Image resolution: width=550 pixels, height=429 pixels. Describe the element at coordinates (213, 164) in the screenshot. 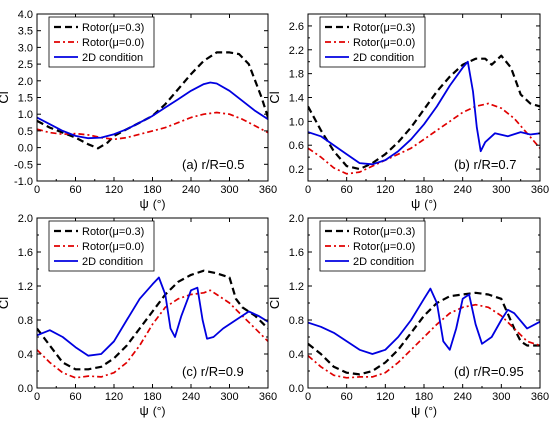

I see `panel-annotation: (a) r/R=0.5` at that location.